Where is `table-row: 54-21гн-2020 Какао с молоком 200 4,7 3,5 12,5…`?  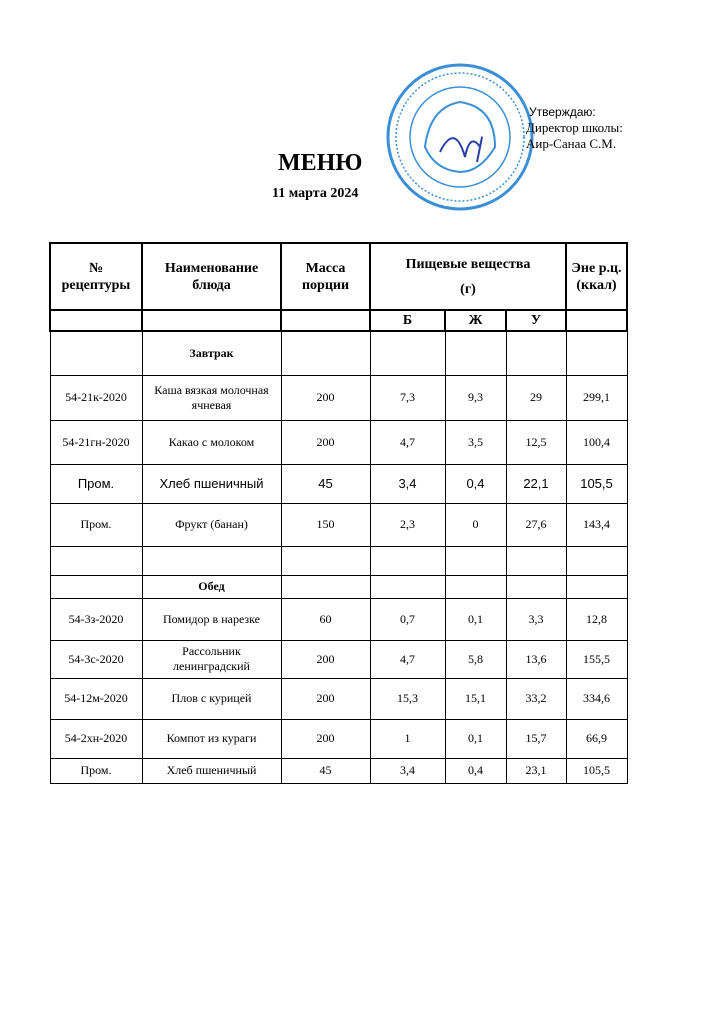 table-row: 54-21гн-2020 Какао с молоком 200 4,7 3,5 12,5… is located at coordinates (338, 442).